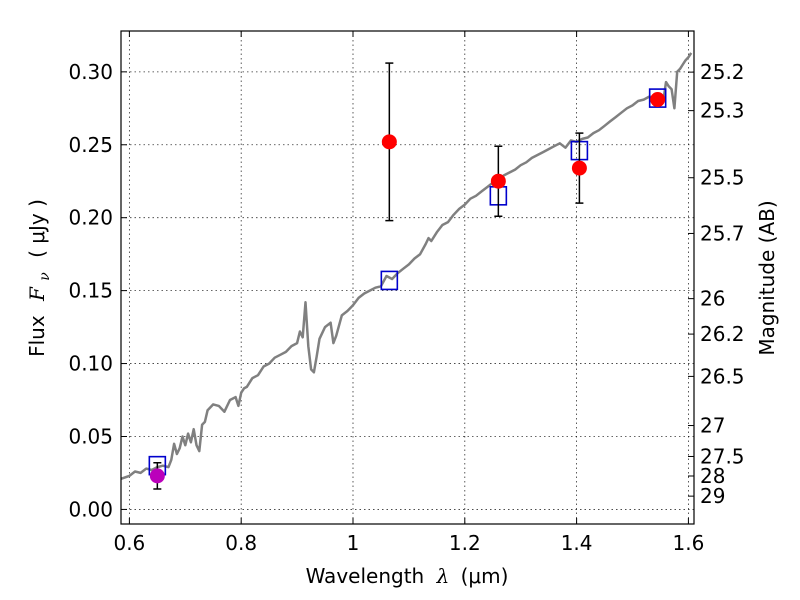 Image resolution: width=800 pixels, height=600 pixels. Describe the element at coordinates (90, 509) in the screenshot. I see `y-tick-label: 0.00` at that location.